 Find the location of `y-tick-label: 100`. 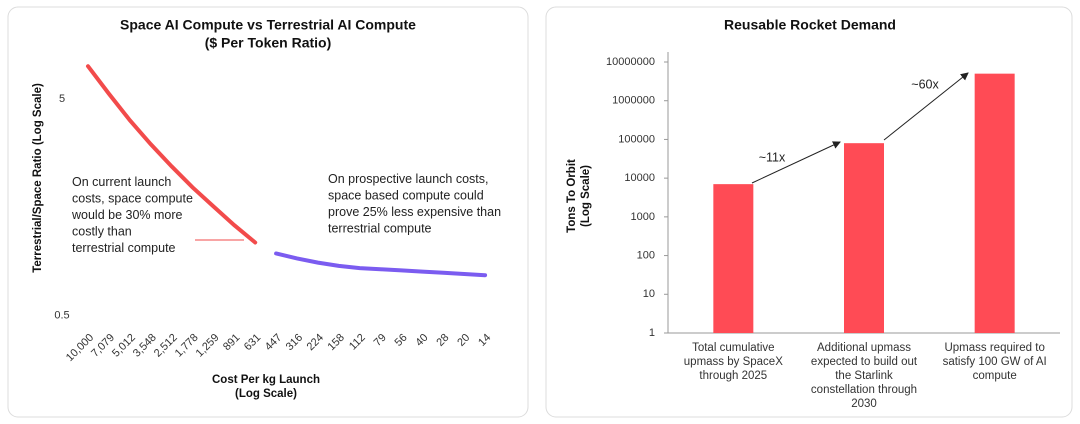

y-tick-label: 100 is located at coordinates (646, 255).